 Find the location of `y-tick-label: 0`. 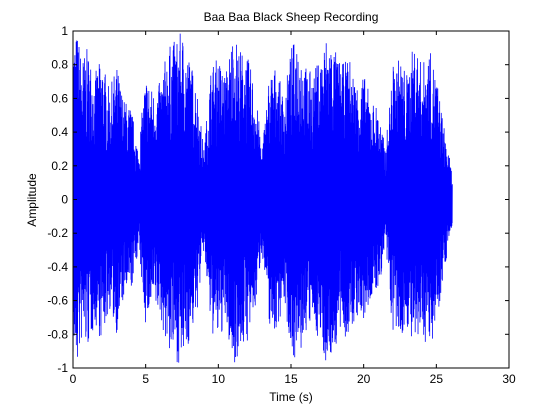

y-tick-label: 0 is located at coordinates (64, 200).